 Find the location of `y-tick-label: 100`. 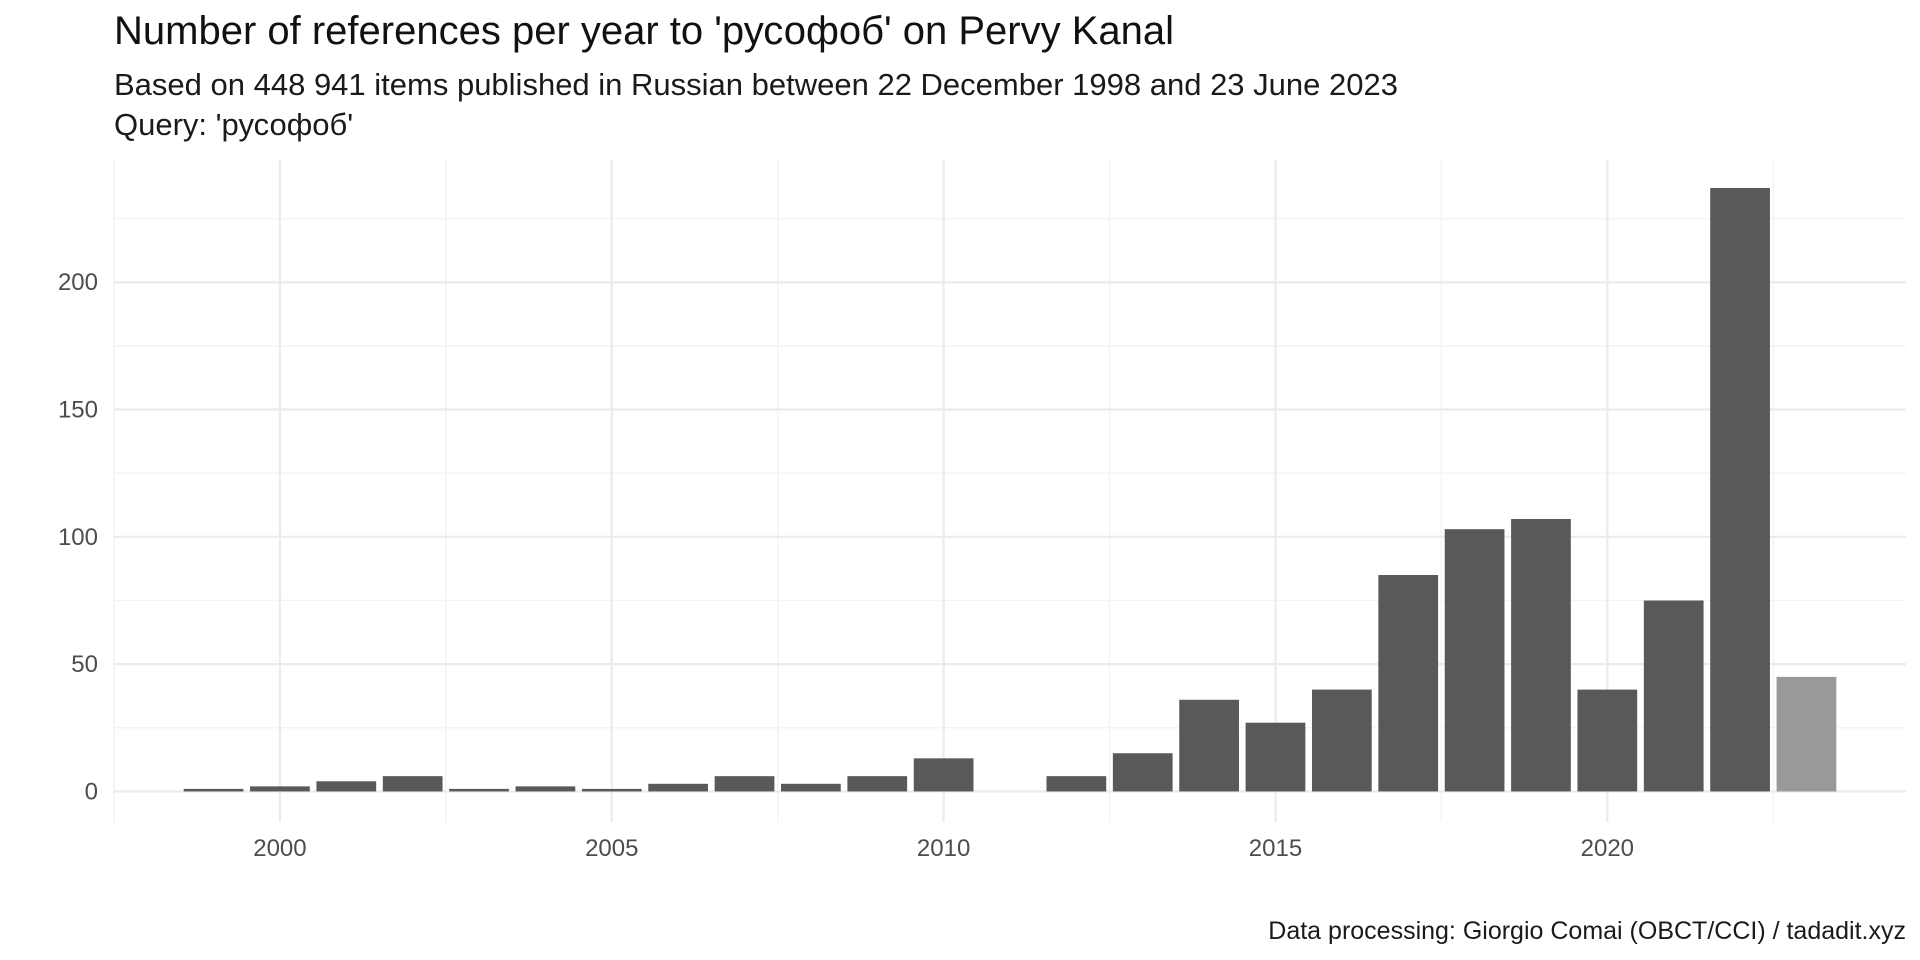

y-tick-label: 100 is located at coordinates (78, 537).